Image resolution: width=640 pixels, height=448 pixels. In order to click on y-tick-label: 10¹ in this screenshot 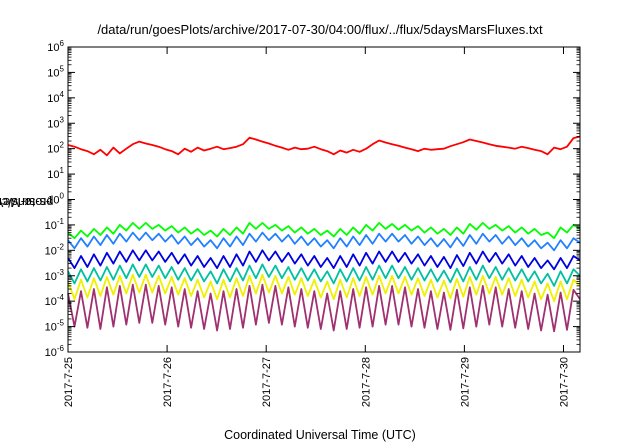, I will do `click(55, 173)`.